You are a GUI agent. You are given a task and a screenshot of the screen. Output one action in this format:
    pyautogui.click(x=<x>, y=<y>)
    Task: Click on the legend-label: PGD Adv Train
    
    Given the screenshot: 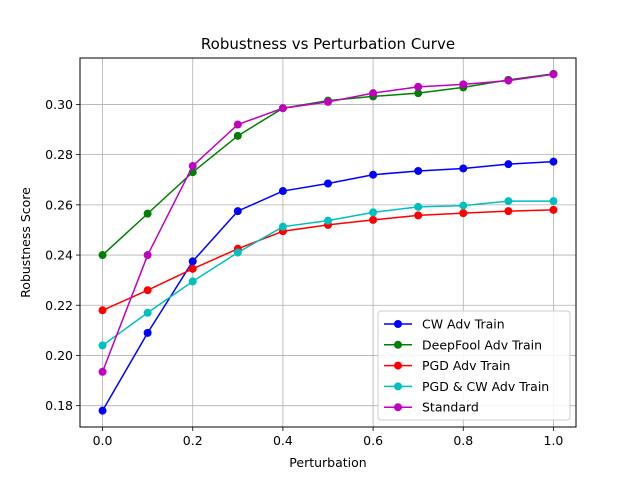 What is the action you would take?
    pyautogui.click(x=466, y=365)
    